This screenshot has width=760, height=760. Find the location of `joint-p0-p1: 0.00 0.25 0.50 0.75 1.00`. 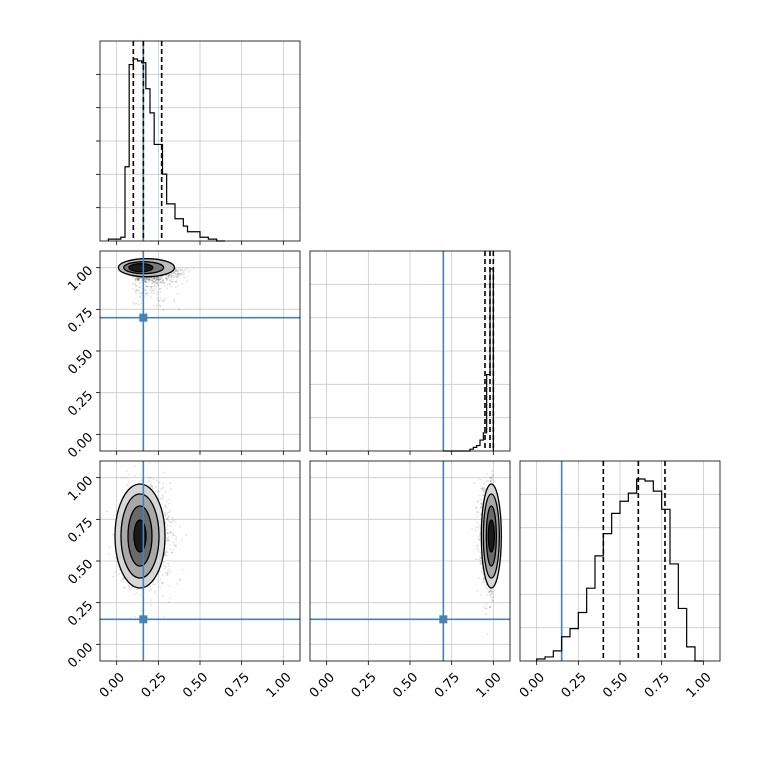

joint-p0-p1: 0.00 0.25 0.50 0.75 1.00 is located at coordinates (183, 355).